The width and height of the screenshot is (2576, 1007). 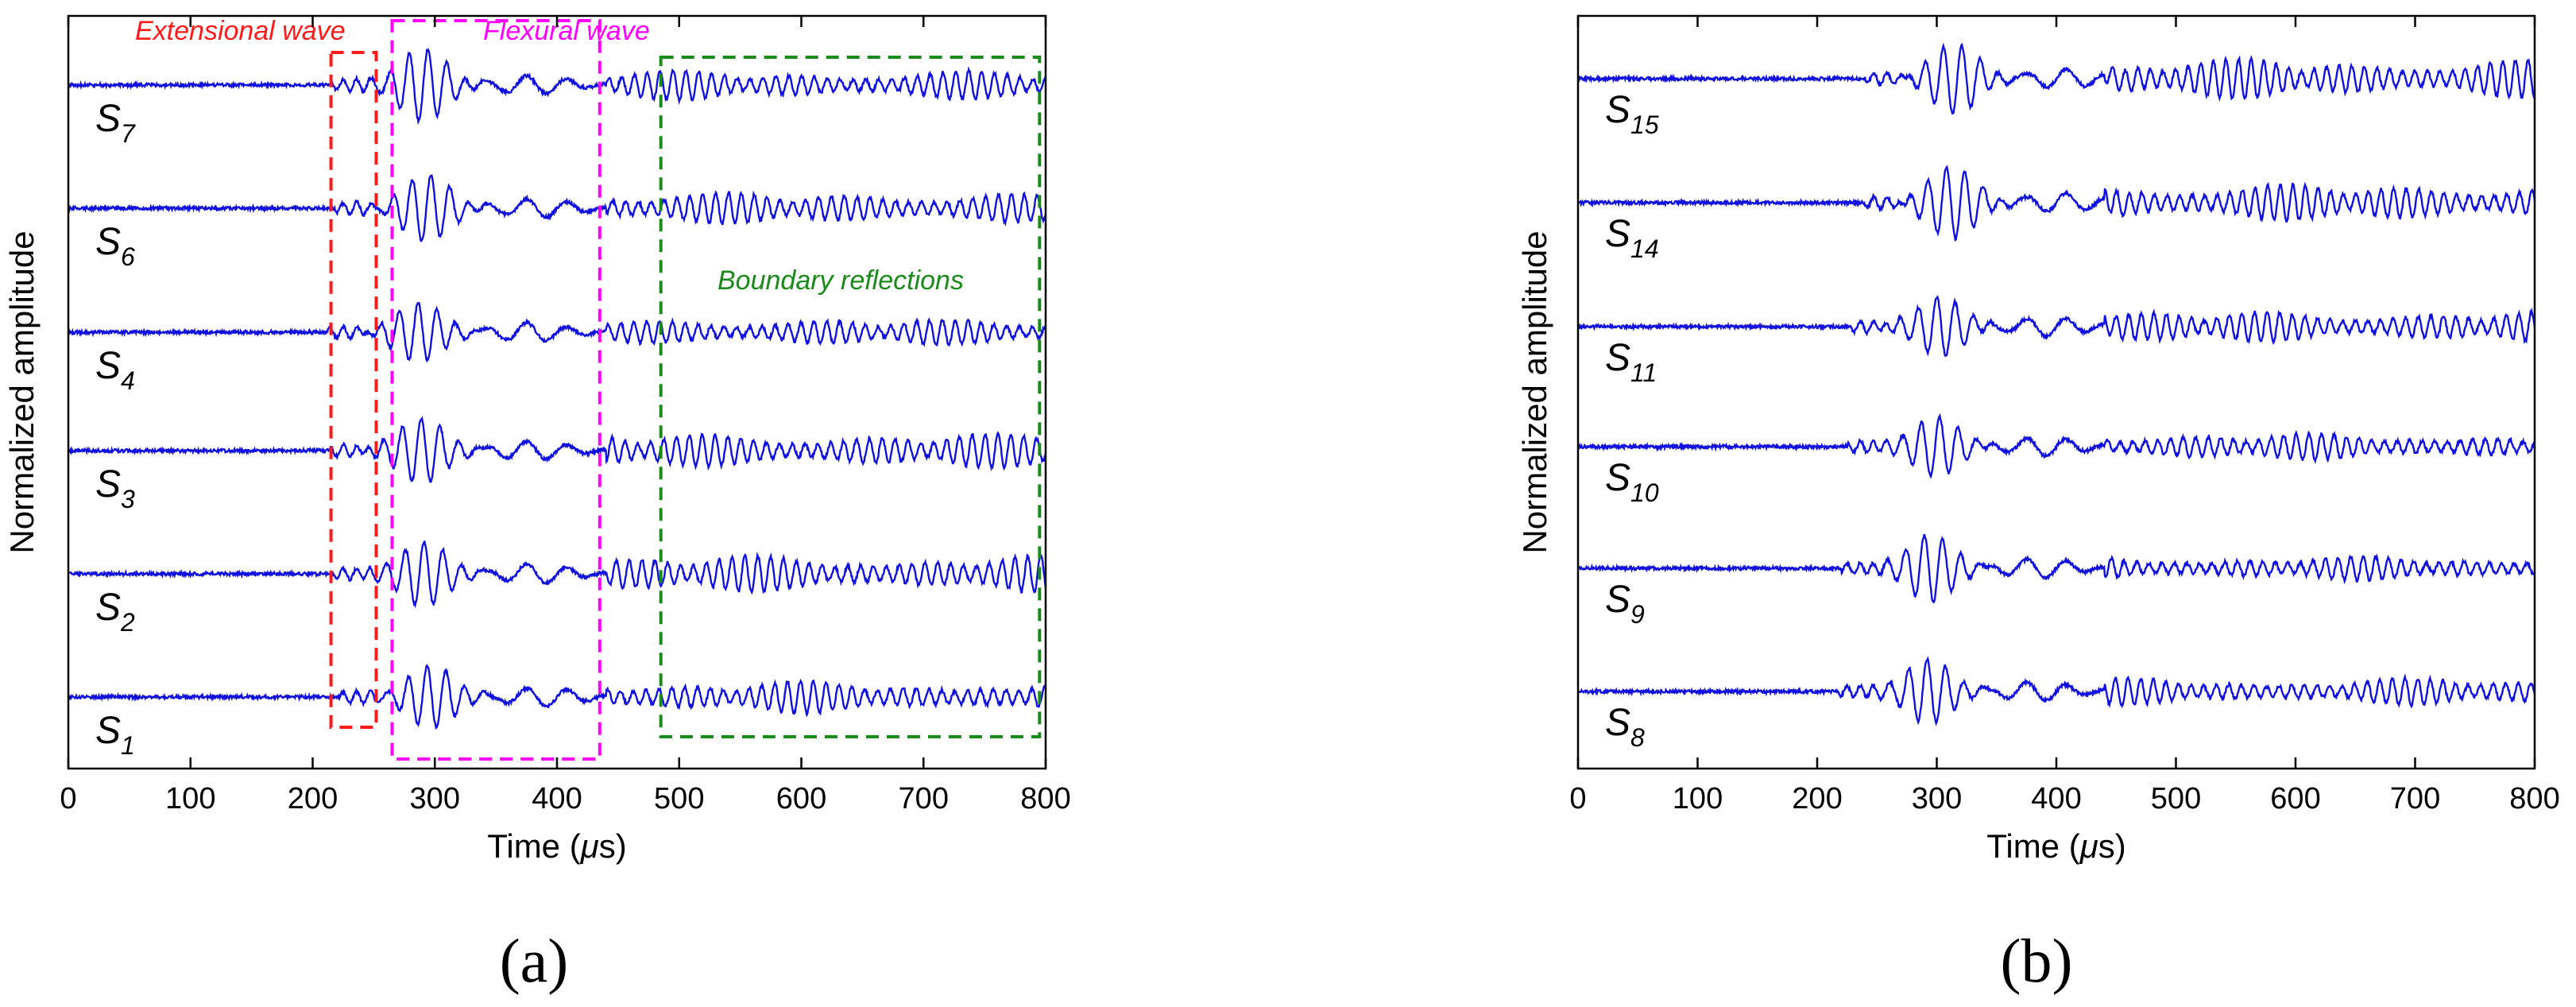 I want to click on signal-label-s10: S10, so click(x=1632, y=482).